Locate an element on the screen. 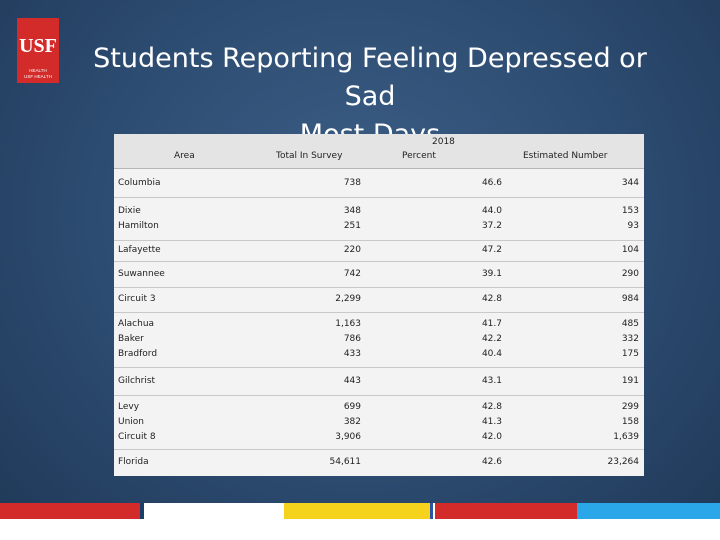 The image size is (720, 540). cell-area: Levy is located at coordinates (129, 407).